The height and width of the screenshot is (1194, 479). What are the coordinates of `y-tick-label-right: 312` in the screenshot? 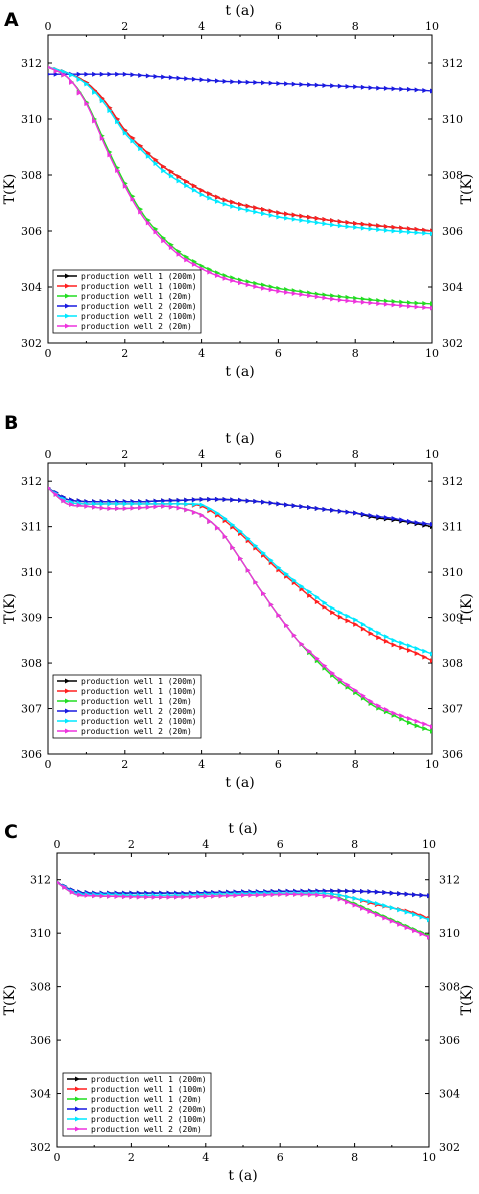 It's located at (449, 880).